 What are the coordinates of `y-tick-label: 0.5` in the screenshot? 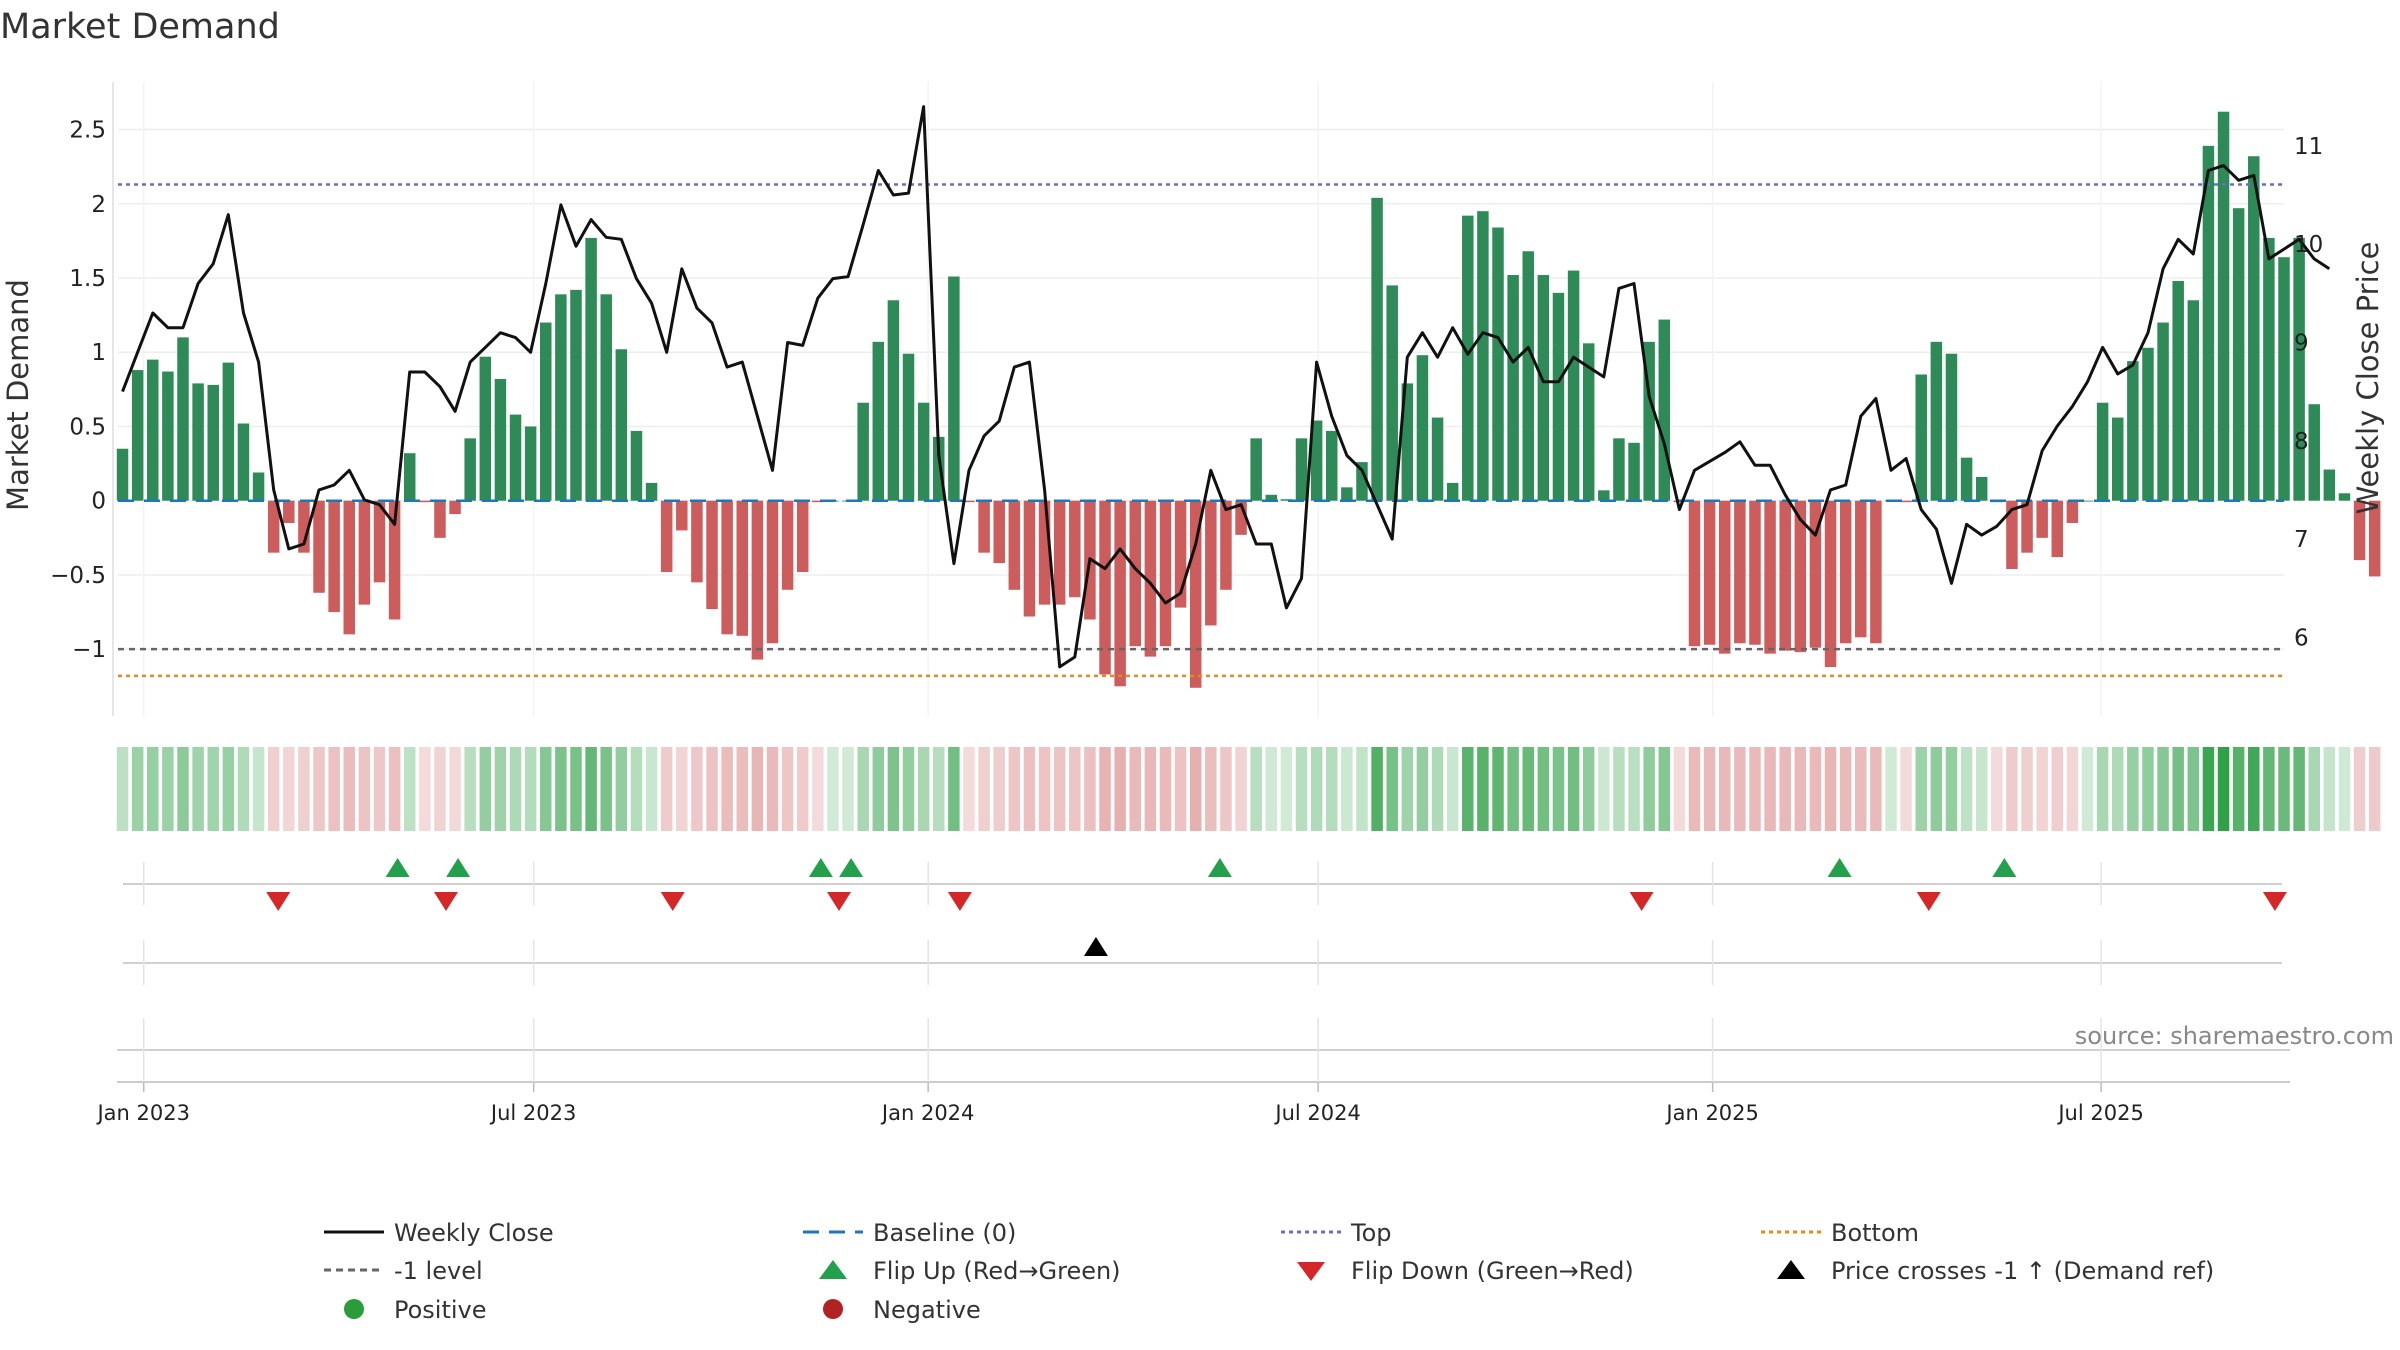 It's located at (87, 427).